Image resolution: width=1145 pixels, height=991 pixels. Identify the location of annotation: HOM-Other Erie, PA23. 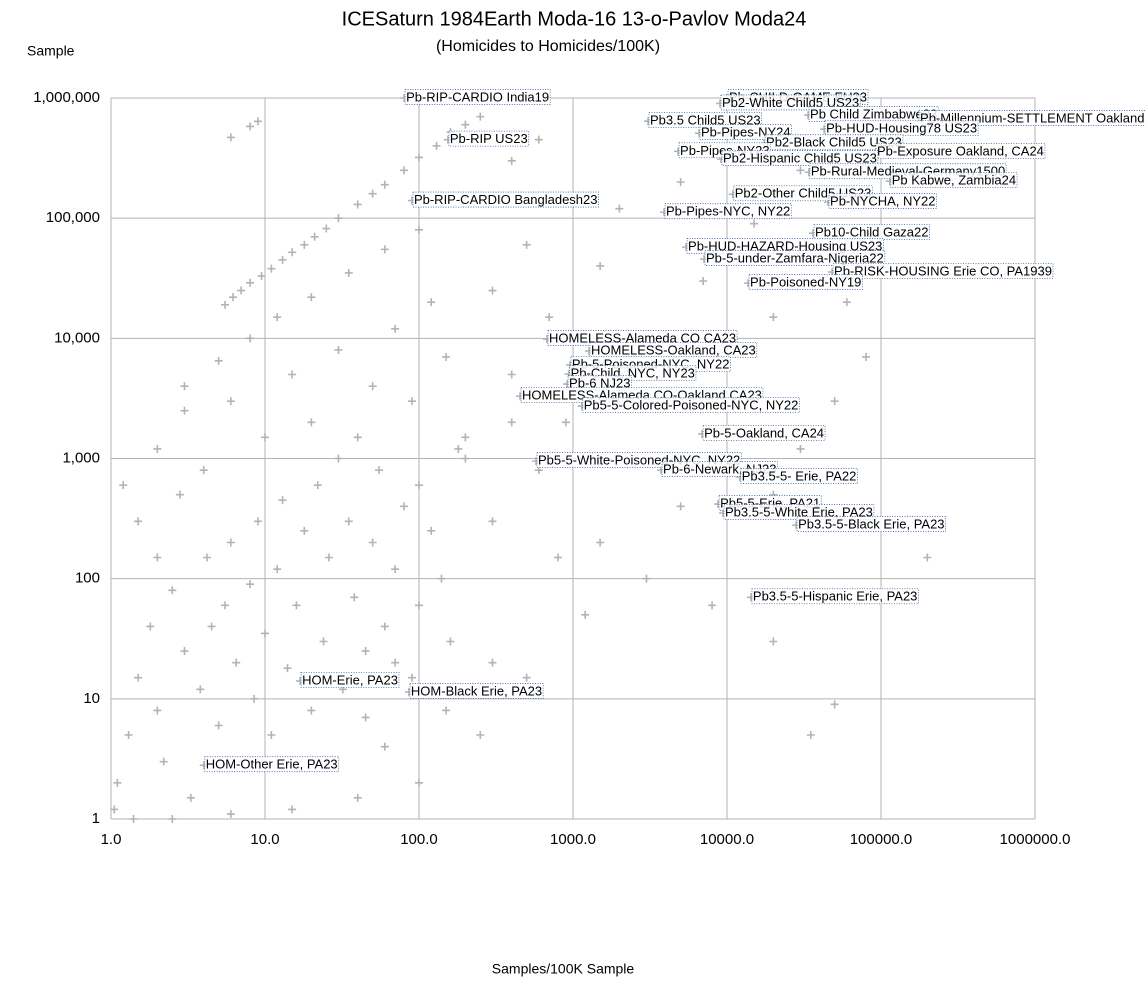
(272, 764).